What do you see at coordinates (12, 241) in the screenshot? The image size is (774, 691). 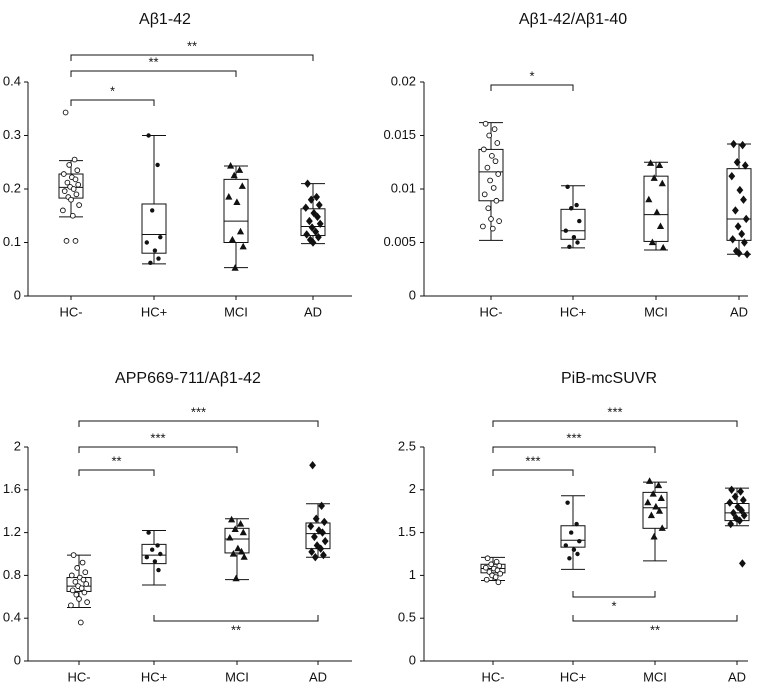 I see `y-tick-label: 0.1` at bounding box center [12, 241].